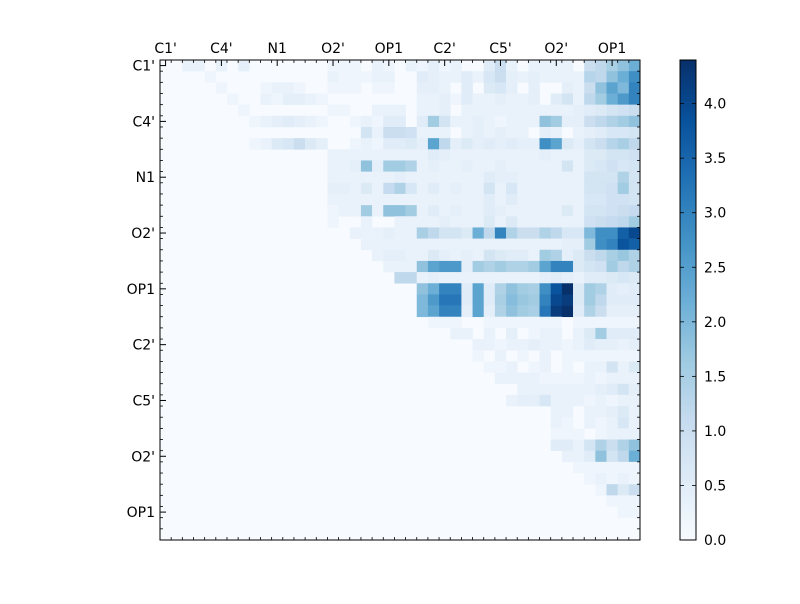 The width and height of the screenshot is (800, 604). Describe the element at coordinates (612, 49) in the screenshot. I see `x-tick-label: OP1` at that location.